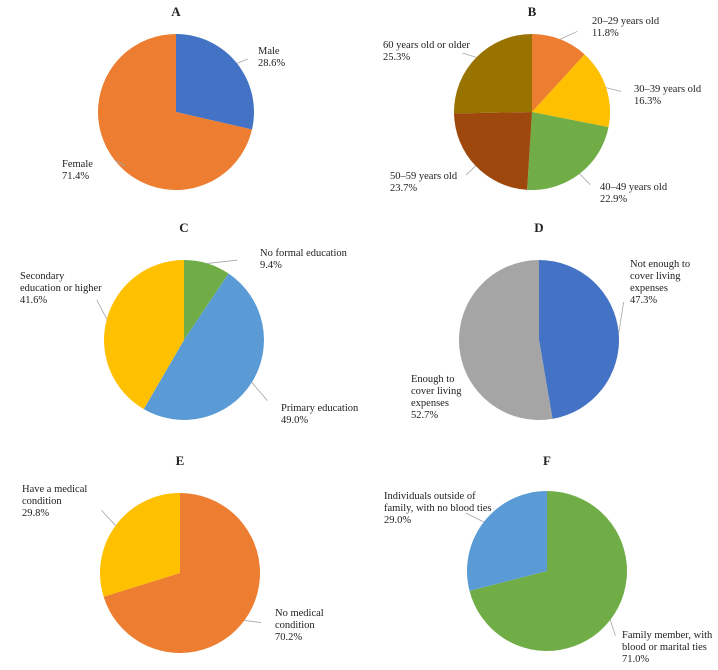 The height and width of the screenshot is (670, 718). Describe the element at coordinates (54, 501) in the screenshot. I see `slice-label: Have a medical condition 29.8%` at that location.